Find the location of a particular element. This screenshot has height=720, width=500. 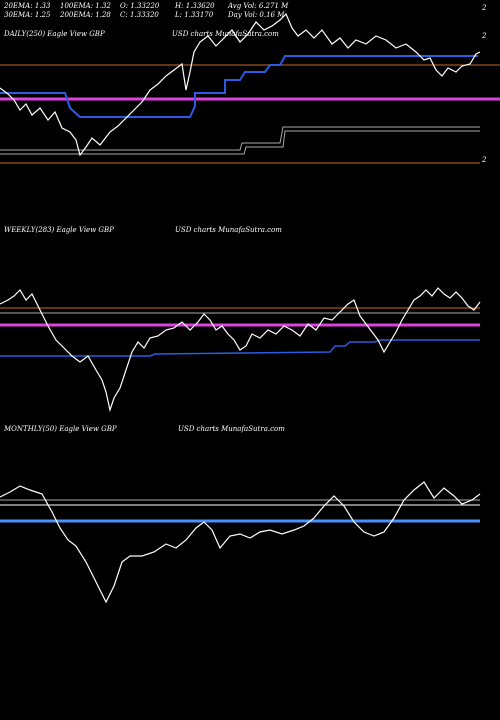

header-text: L: 1.33170 is located at coordinates (194, 15).